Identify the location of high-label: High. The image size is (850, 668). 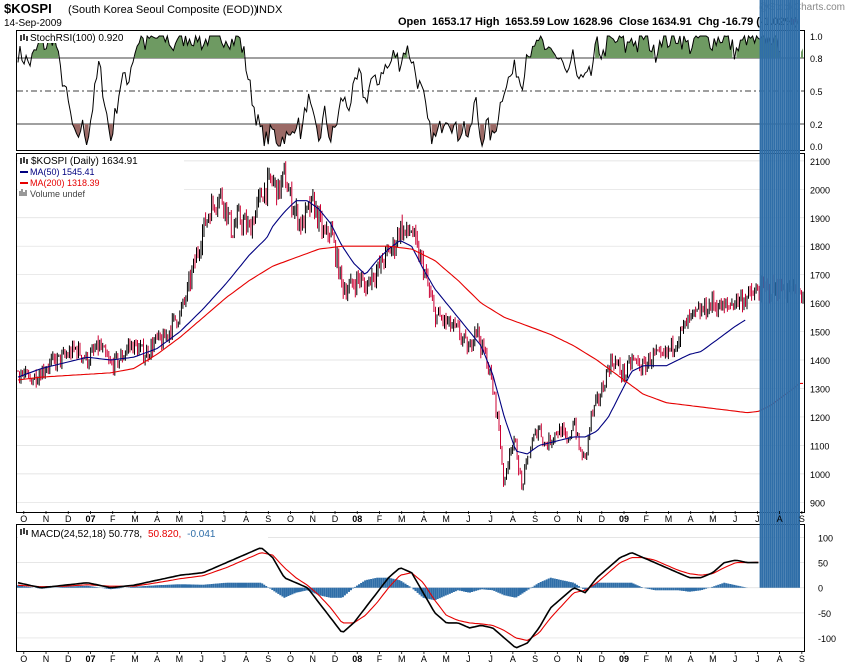
(487, 22).